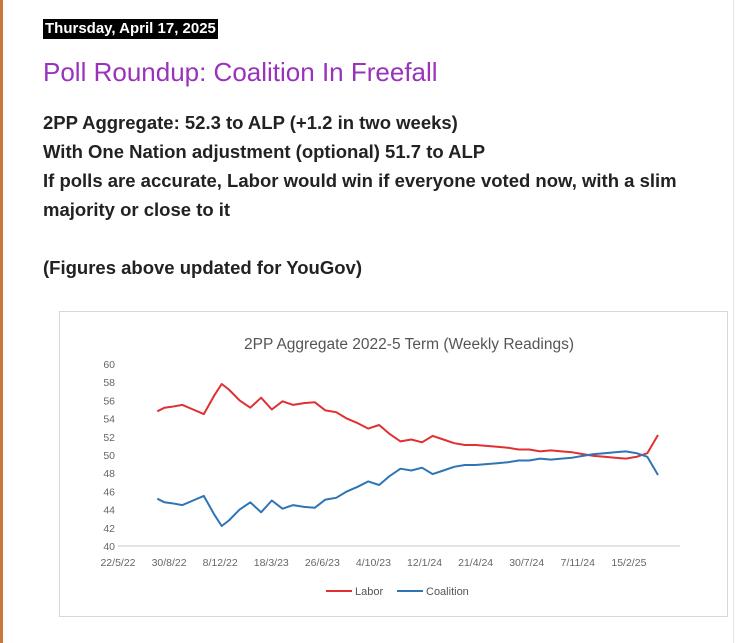  Describe the element at coordinates (202, 267) in the screenshot. I see `summary-line-update-note: (Figures above updated for YouGov)` at that location.